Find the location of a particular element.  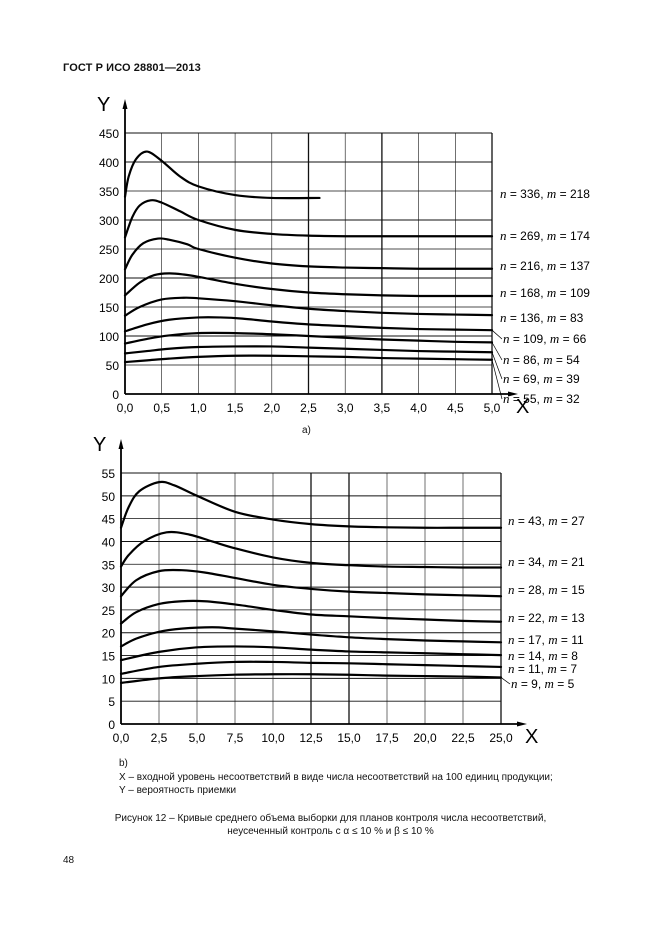

chart-a-sublabel: a) is located at coordinates (306, 430).